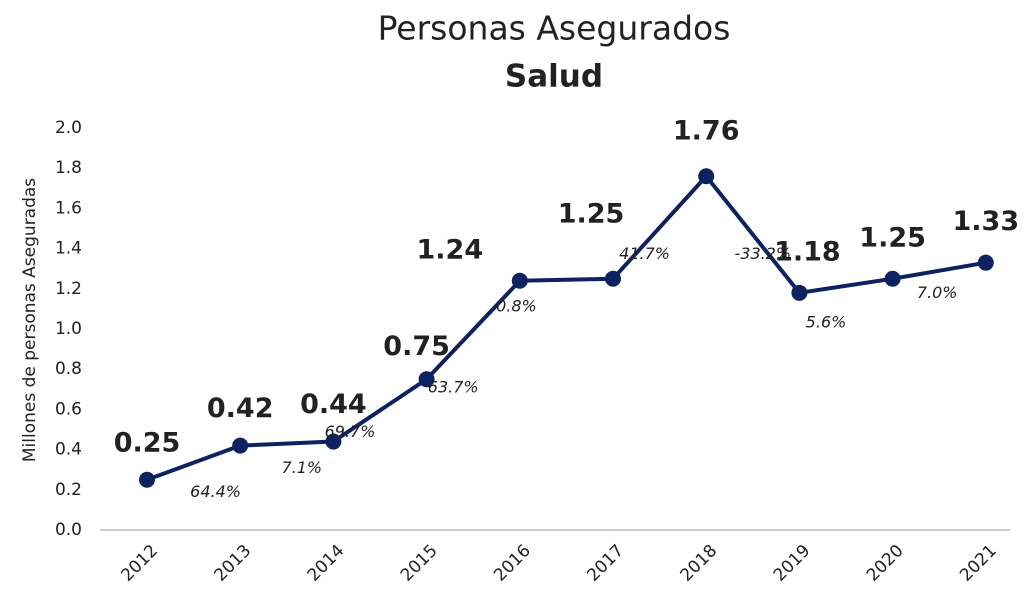 Image resolution: width=1024 pixels, height=603 pixels. Describe the element at coordinates (762, 253) in the screenshot. I see `growth-annotation: -33.2%` at that location.